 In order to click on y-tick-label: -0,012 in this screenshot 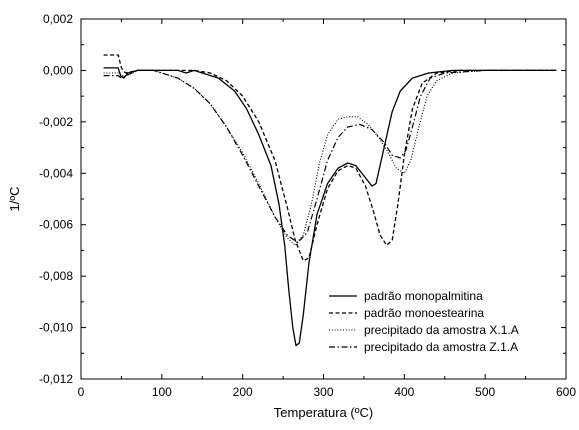, I will do `click(56, 379)`.